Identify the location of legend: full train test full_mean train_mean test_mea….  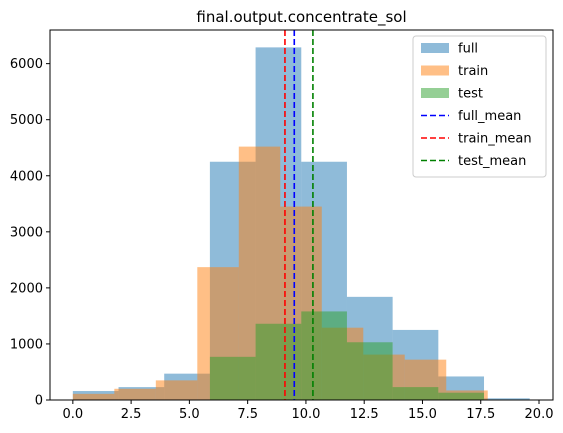
(479, 106).